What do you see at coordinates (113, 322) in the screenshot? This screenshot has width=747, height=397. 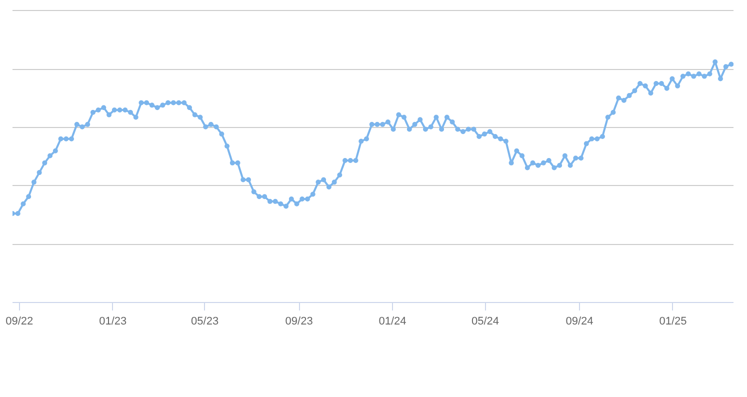 I see `x-tick-label: 01/23` at bounding box center [113, 322].